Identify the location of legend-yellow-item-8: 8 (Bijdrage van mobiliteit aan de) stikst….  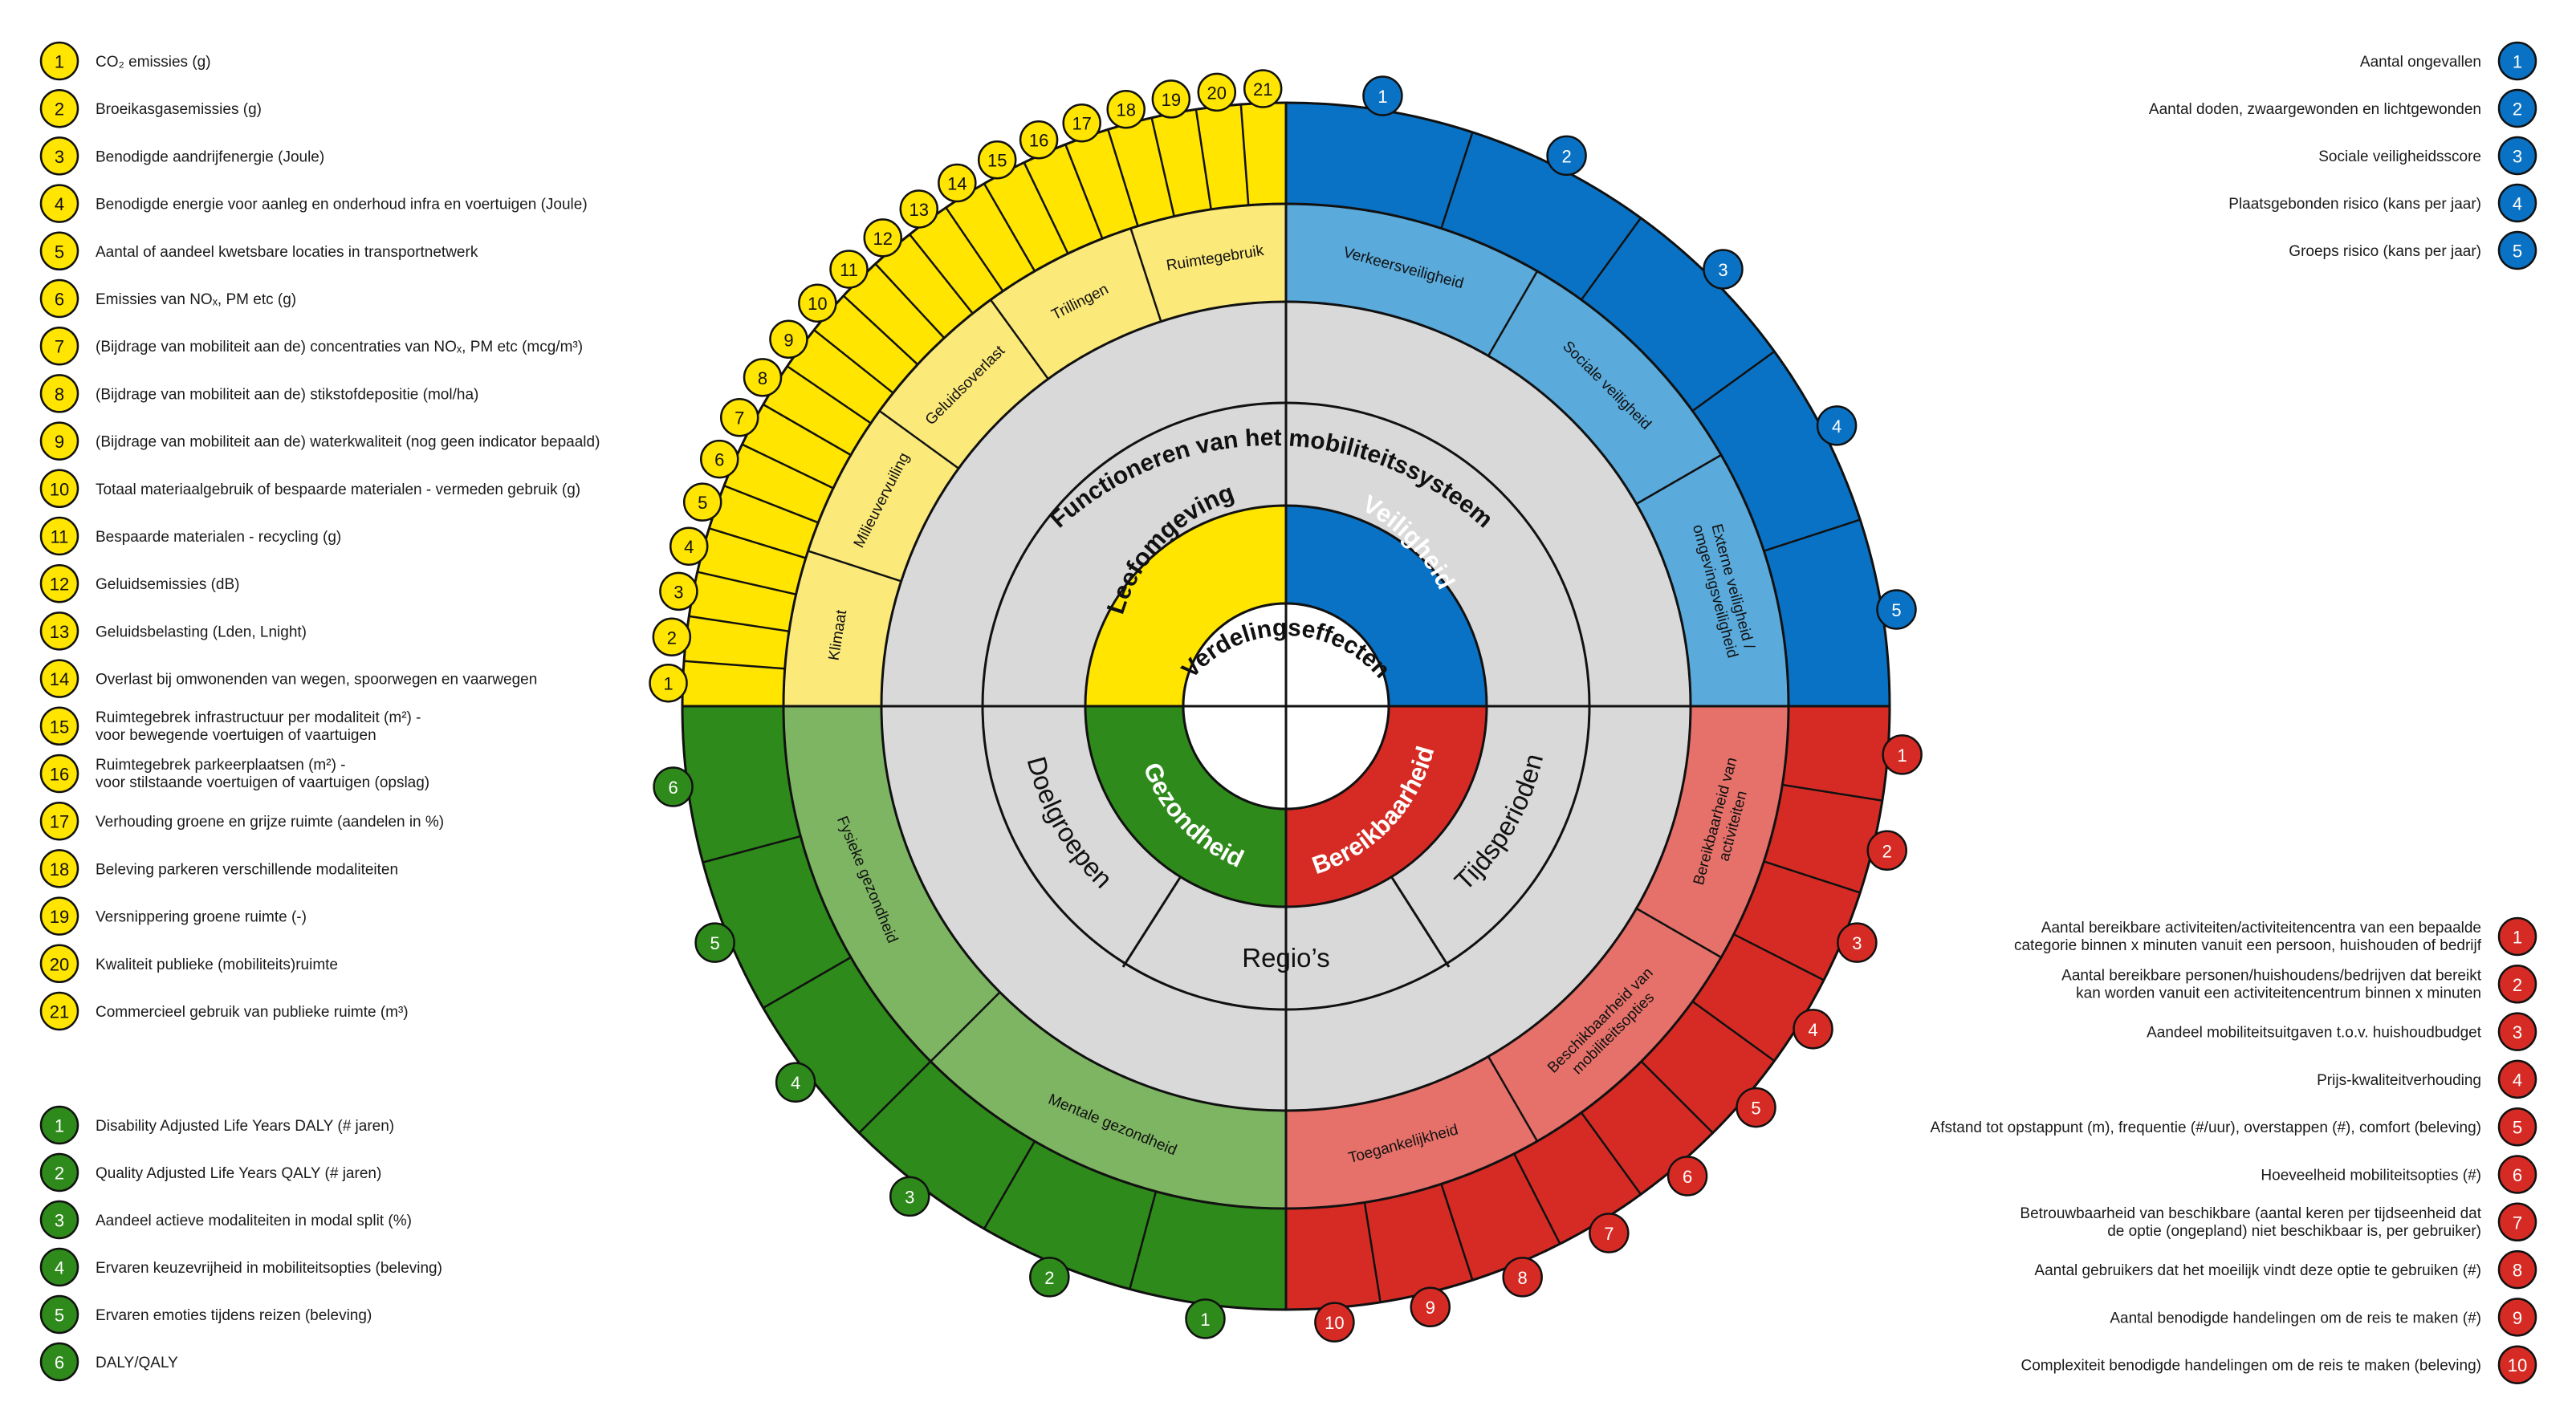
(258, 393).